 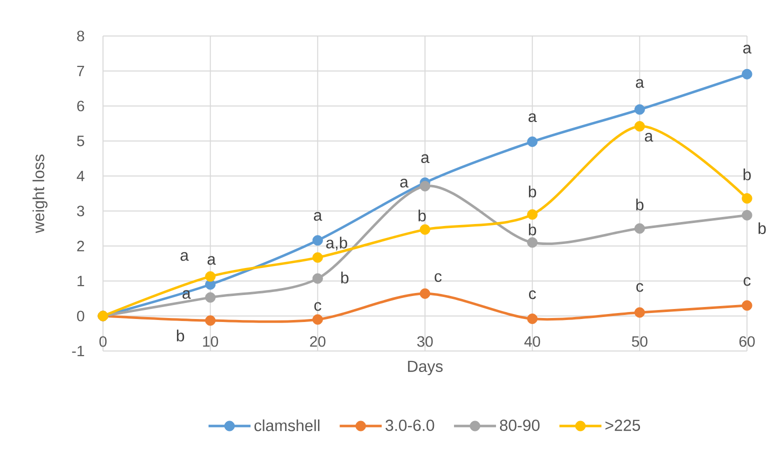 What do you see at coordinates (425, 368) in the screenshot?
I see `x-axis-title: Days` at bounding box center [425, 368].